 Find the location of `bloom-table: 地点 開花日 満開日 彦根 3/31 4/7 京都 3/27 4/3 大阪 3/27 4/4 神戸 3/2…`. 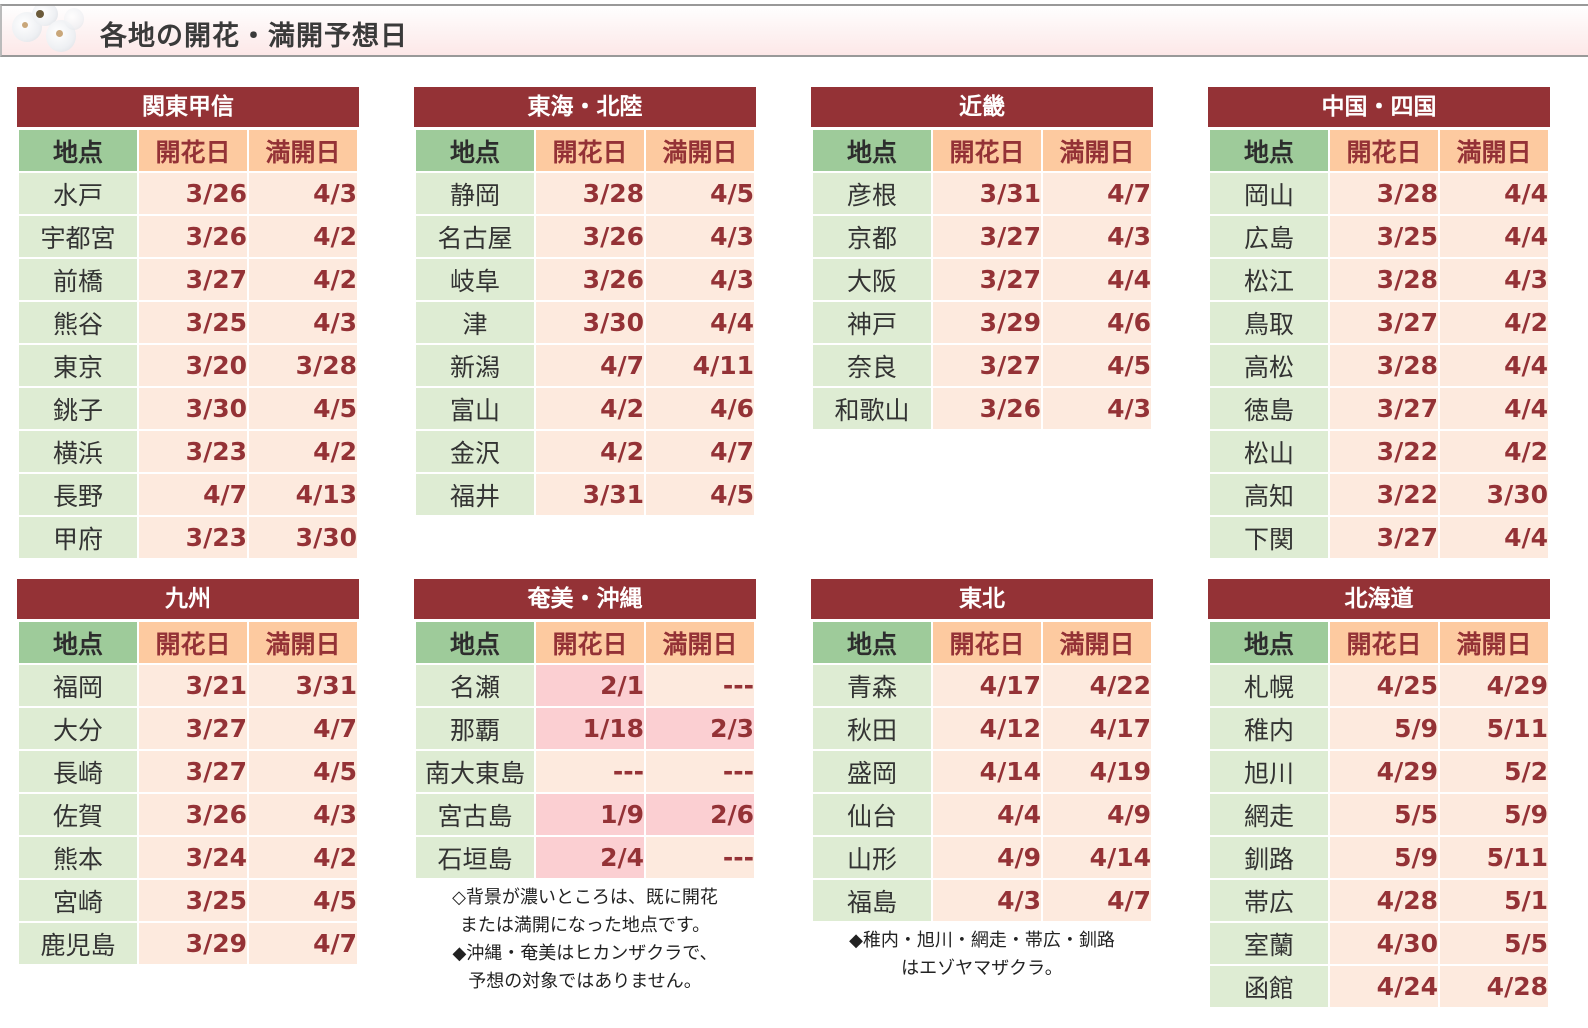

bloom-table: 地点 開花日 満開日 彦根 3/31 4/7 京都 3/27 4/3 大阪 3/27 4/4 神戸 3/2… is located at coordinates (982, 279).